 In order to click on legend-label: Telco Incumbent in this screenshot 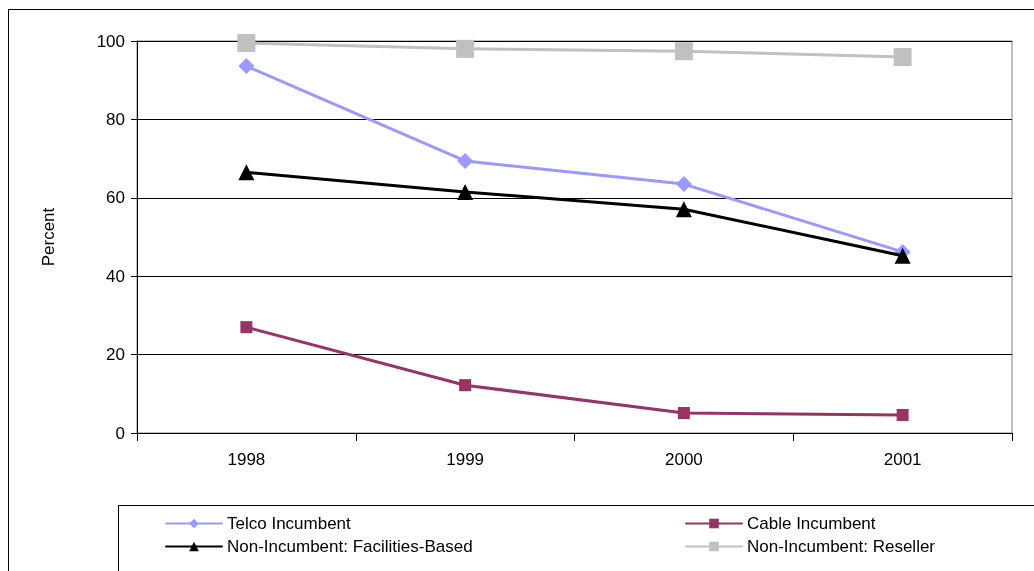, I will do `click(289, 523)`.